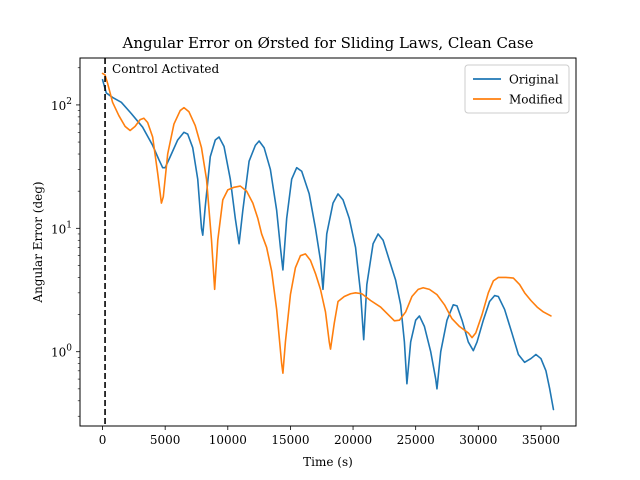 The width and height of the screenshot is (640, 480). I want to click on y-tick-label: 10², so click(61, 105).